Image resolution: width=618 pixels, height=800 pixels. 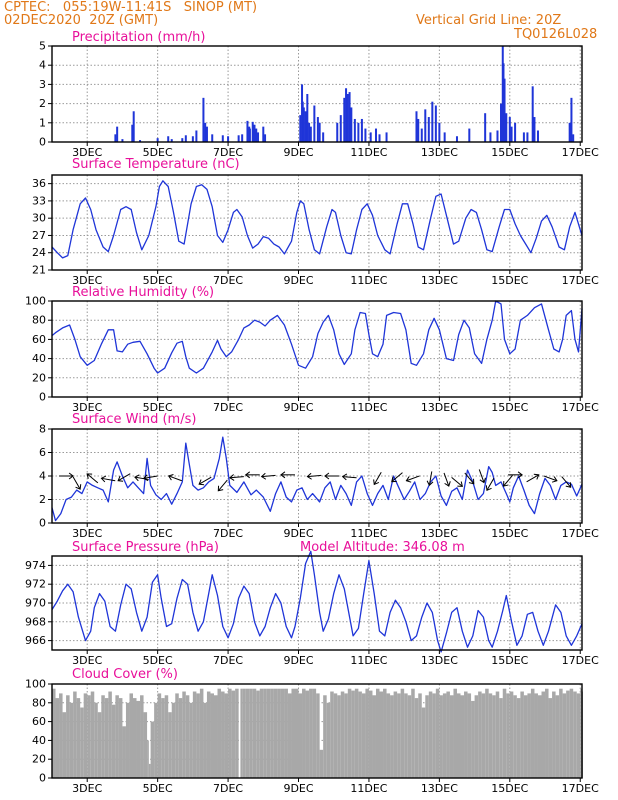 What do you see at coordinates (42, 103) in the screenshot?
I see `y-tick-label: 2` at bounding box center [42, 103].